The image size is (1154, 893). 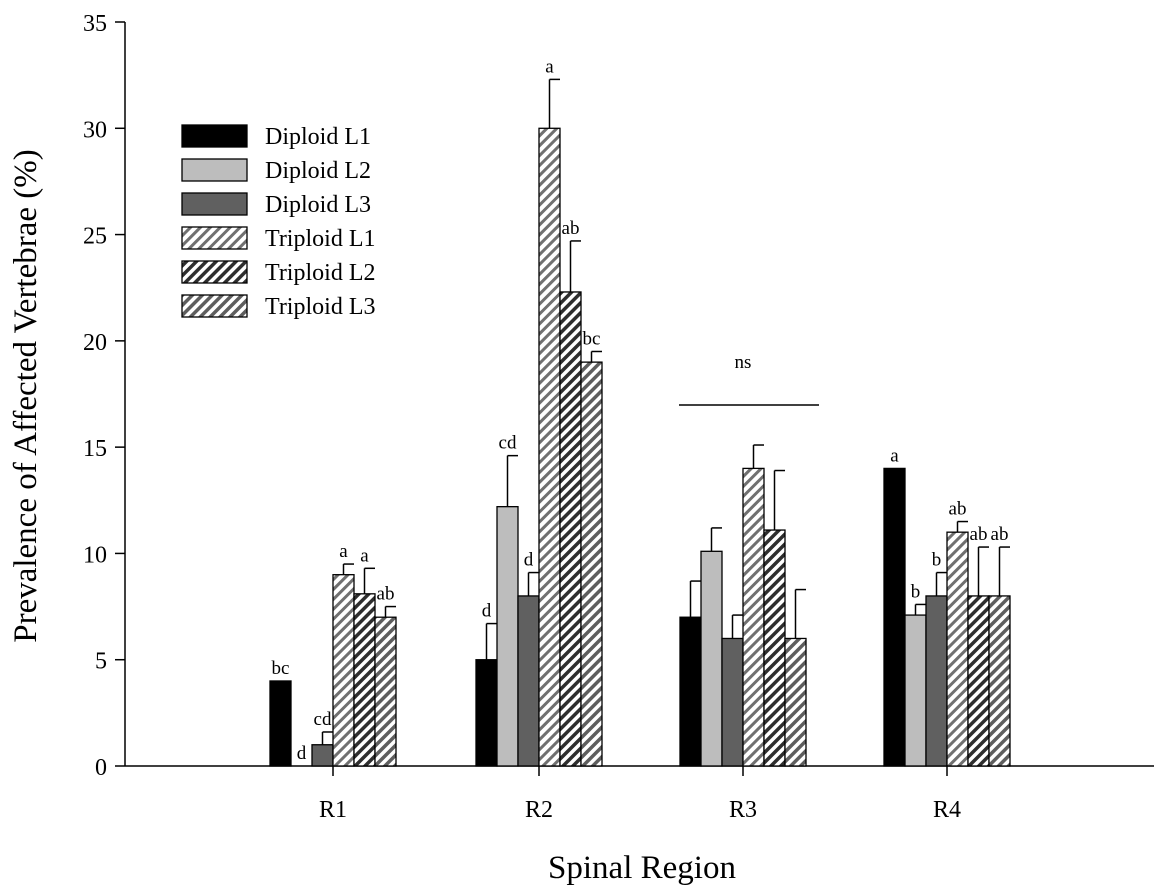 What do you see at coordinates (320, 239) in the screenshot?
I see `legend-label: Triploid L1` at bounding box center [320, 239].